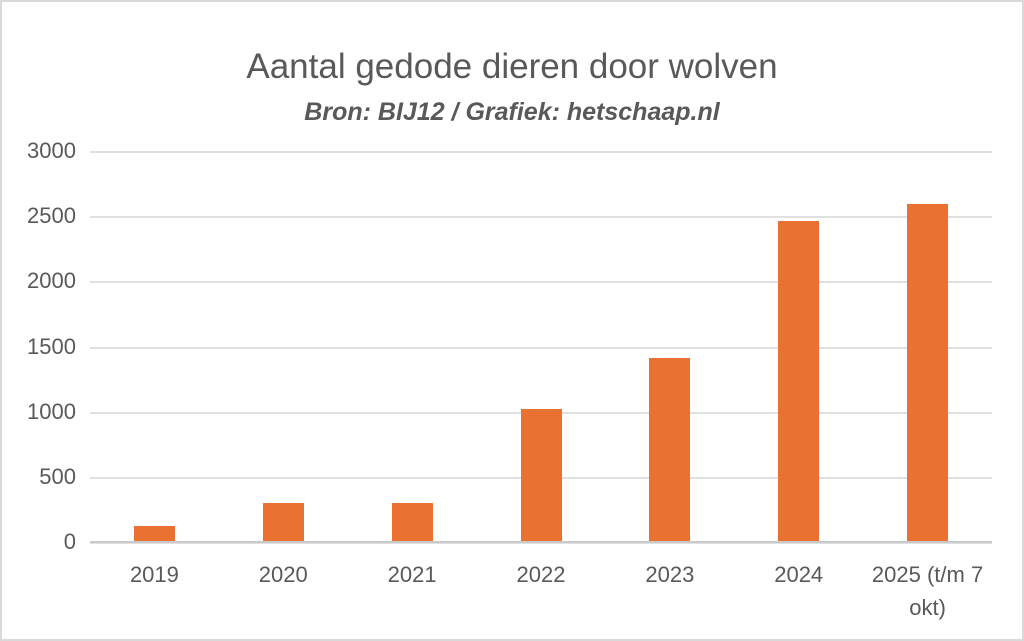 This screenshot has height=641, width=1024. I want to click on y-tick-label-2500: 2500, so click(51, 216).